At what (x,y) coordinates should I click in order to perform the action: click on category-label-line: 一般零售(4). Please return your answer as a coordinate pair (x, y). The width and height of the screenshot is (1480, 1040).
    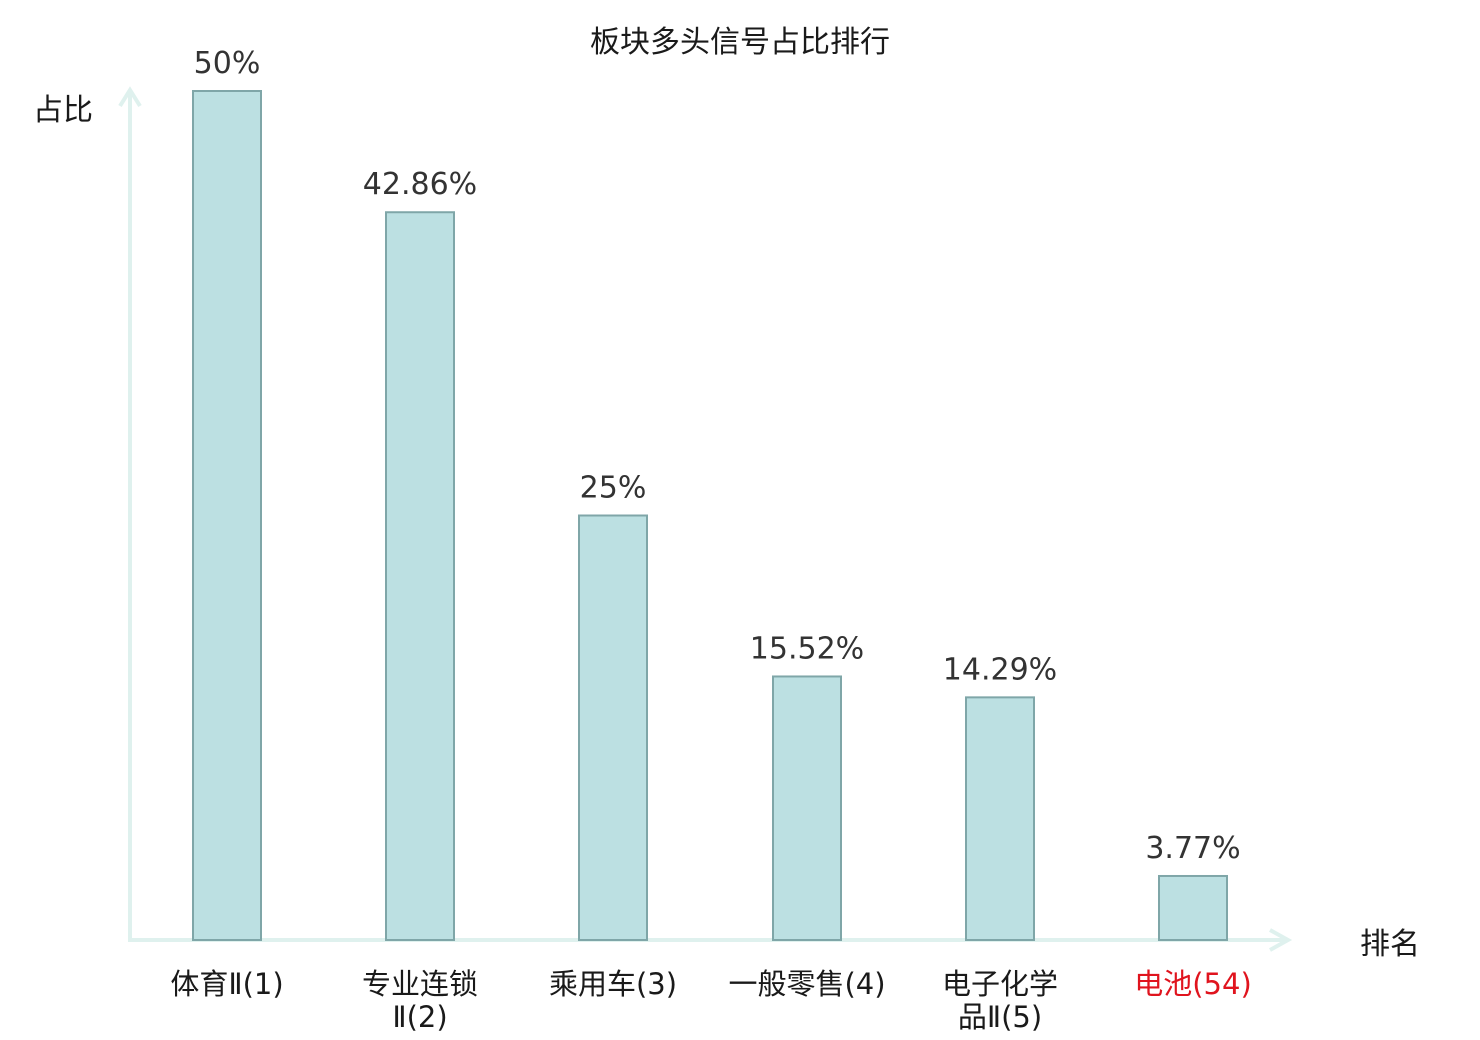
    Looking at the image, I should click on (806, 984).